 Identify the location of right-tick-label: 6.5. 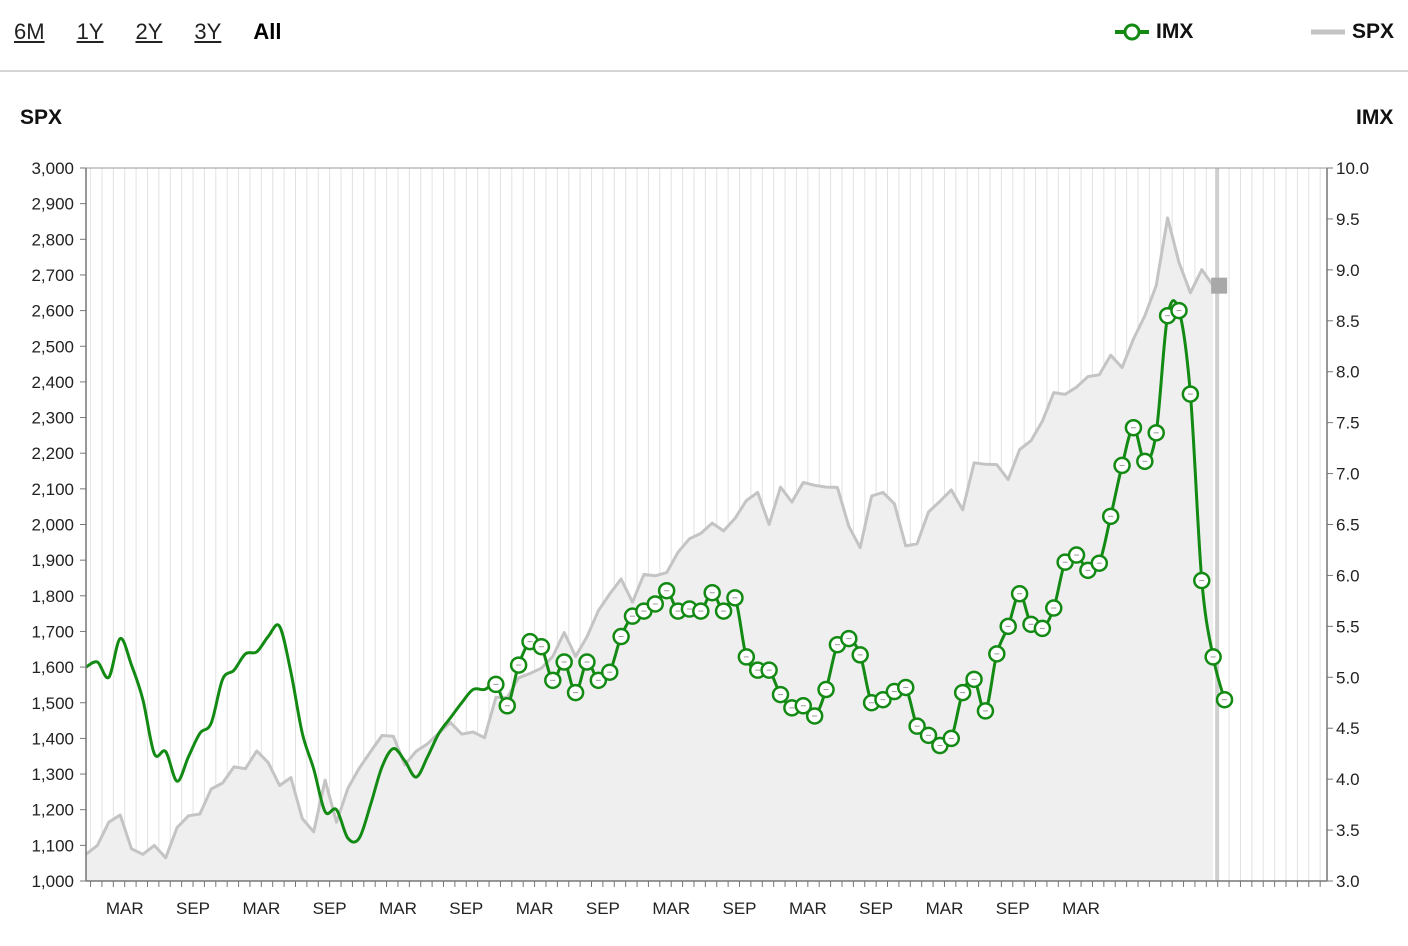
(1348, 525).